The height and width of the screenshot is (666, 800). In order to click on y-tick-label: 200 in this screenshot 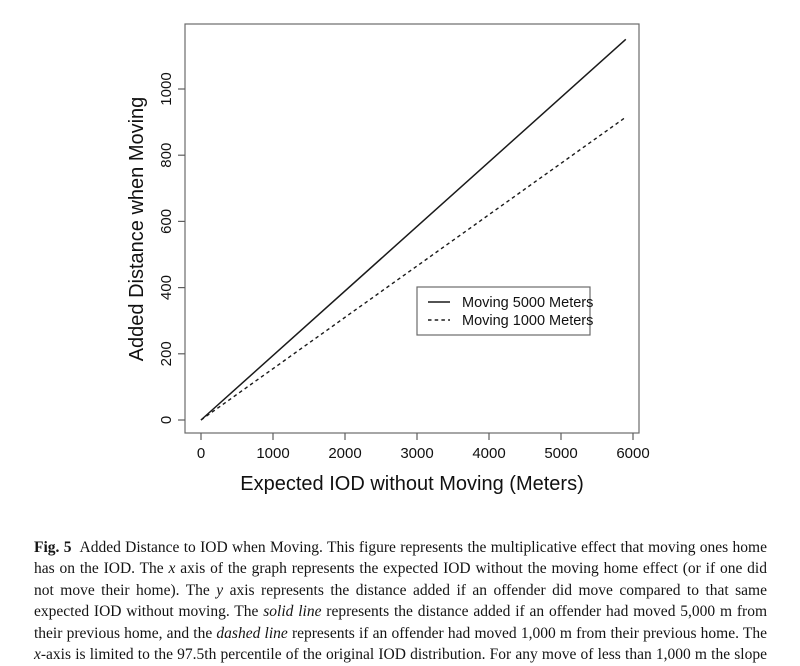, I will do `click(166, 353)`.